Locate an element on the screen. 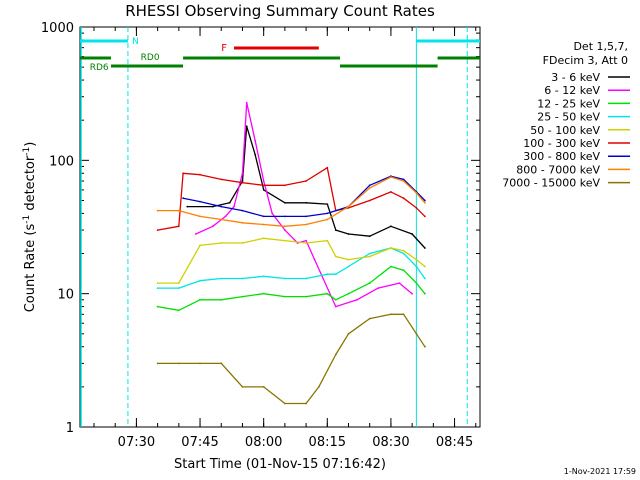  y-tick-label: 1 is located at coordinates (70, 428).